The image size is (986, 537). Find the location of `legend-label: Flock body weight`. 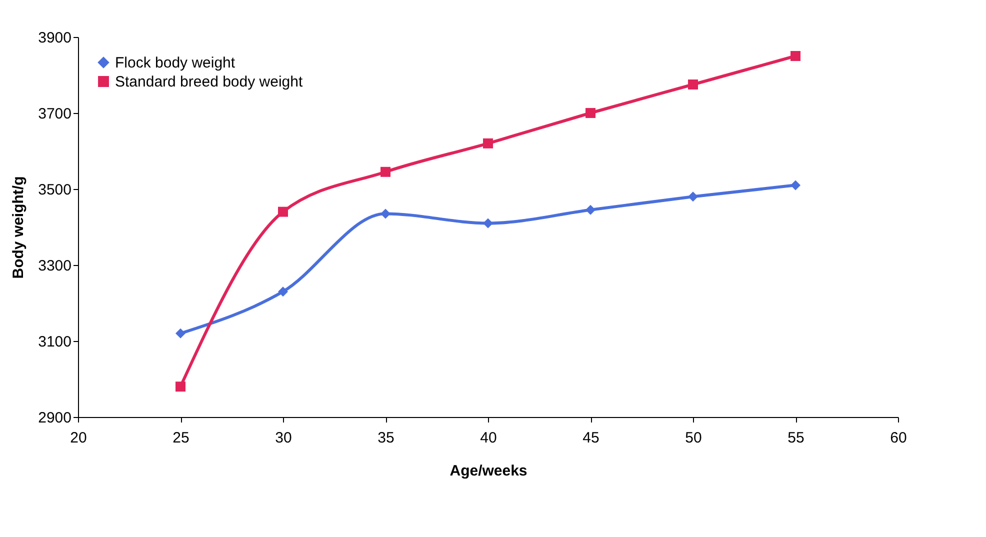

legend-label: Flock body weight is located at coordinates (175, 63).